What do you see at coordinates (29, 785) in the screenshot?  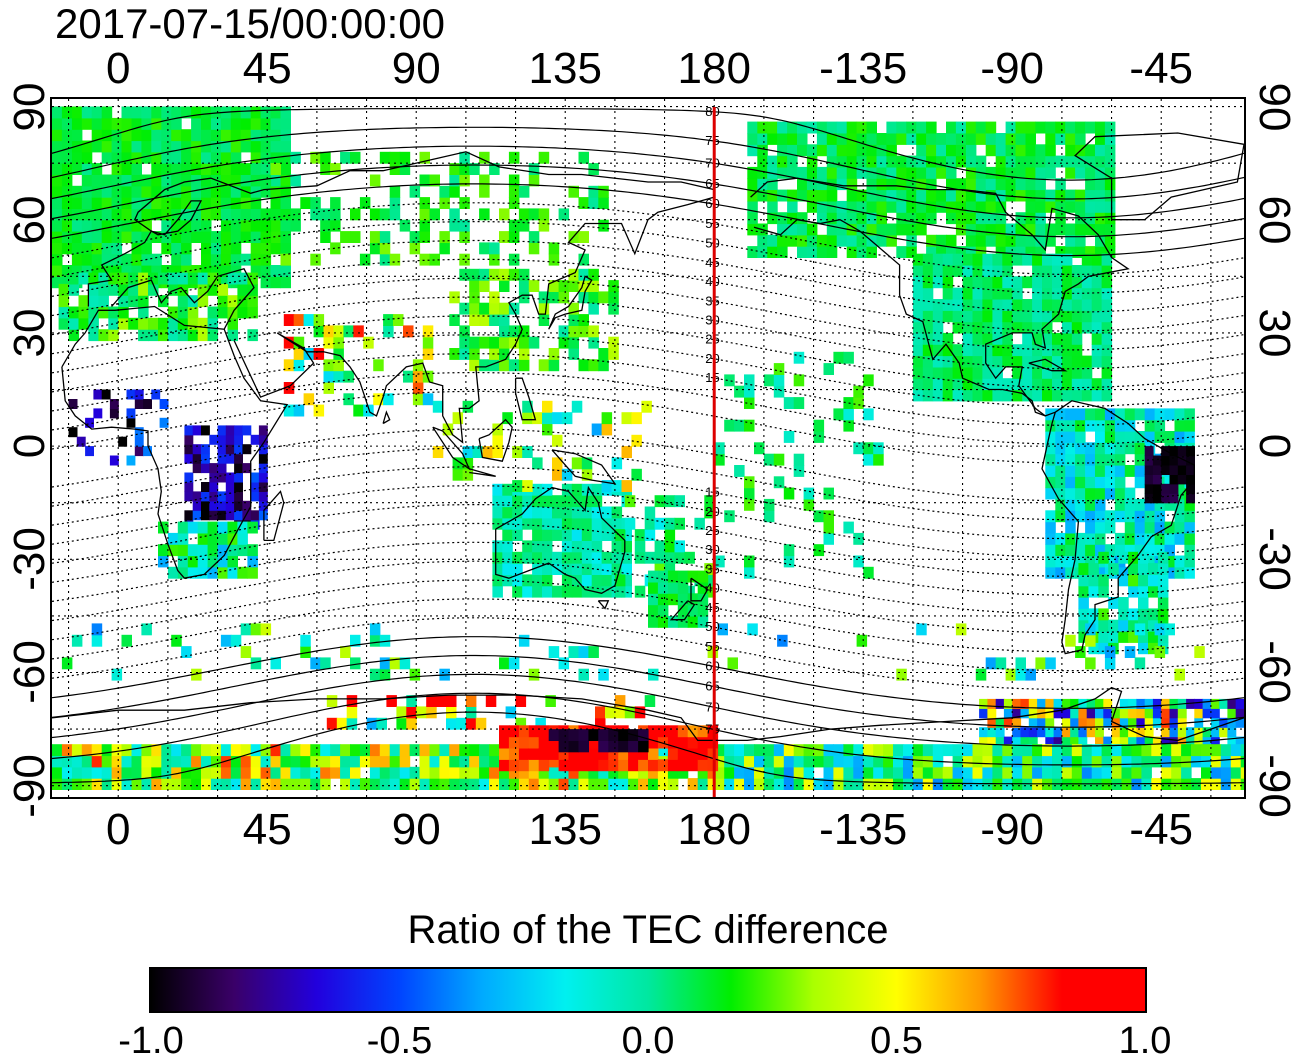 I see `left-axis-tick-label: -90` at bounding box center [29, 785].